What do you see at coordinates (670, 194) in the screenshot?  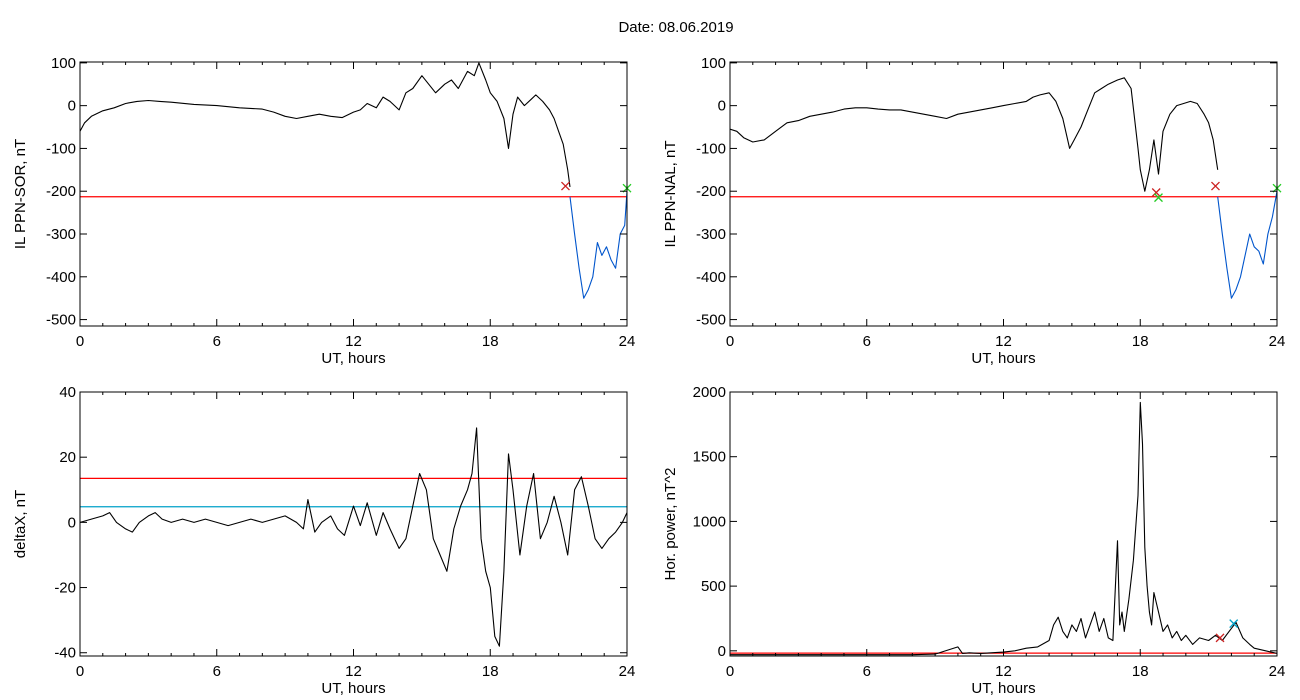 I see `y-axis-label: IL PPN-NAL, nT` at bounding box center [670, 194].